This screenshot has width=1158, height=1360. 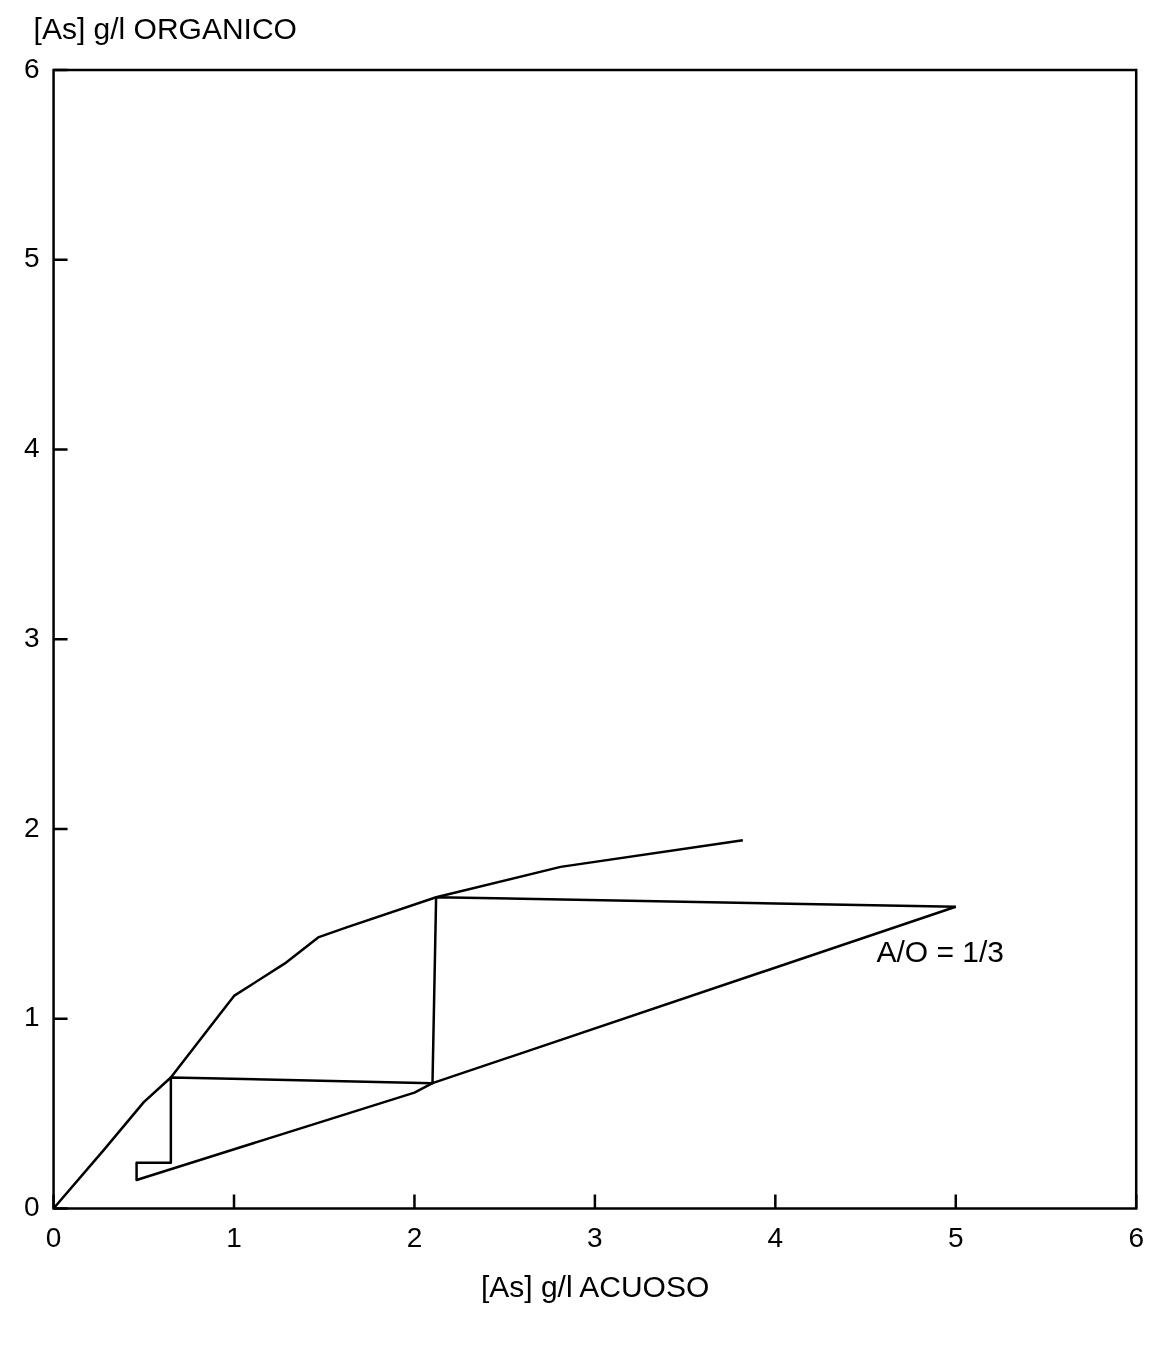 I want to click on x-tick-label: 0, so click(x=53, y=1237).